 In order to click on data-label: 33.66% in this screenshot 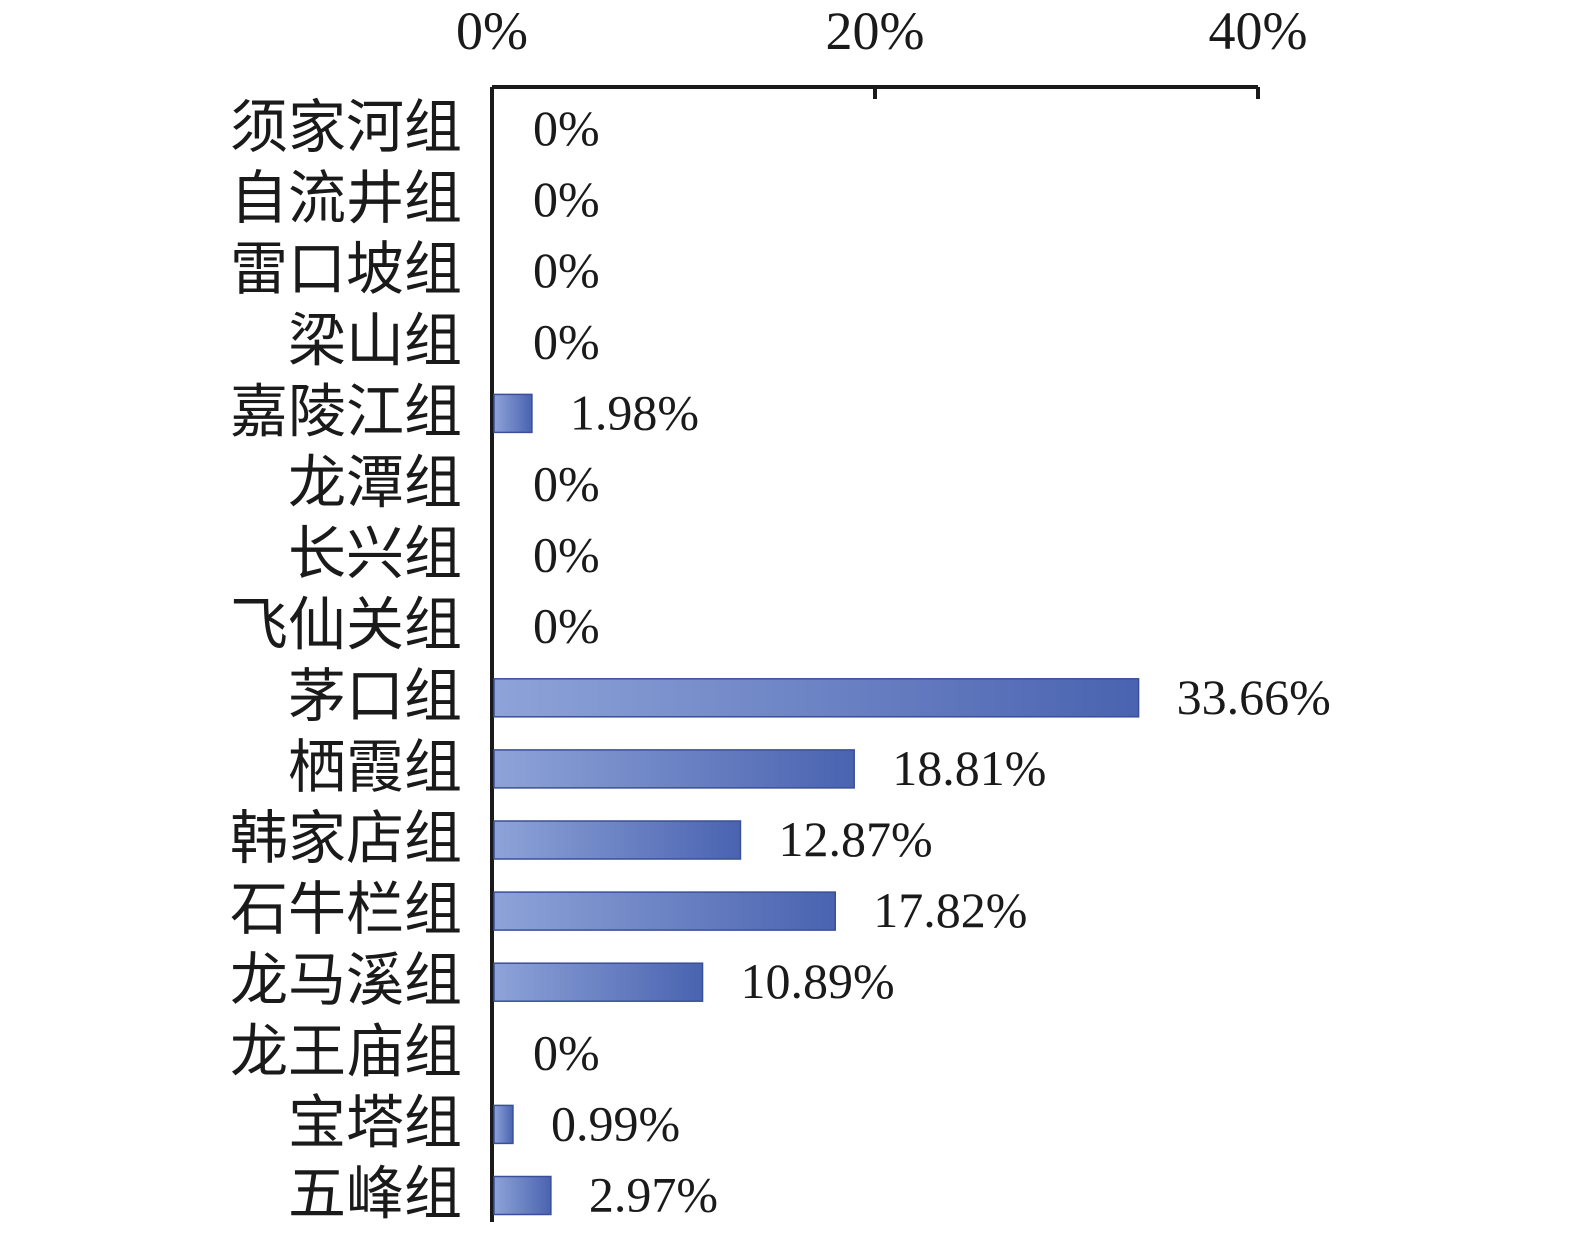, I will do `click(1254, 697)`.